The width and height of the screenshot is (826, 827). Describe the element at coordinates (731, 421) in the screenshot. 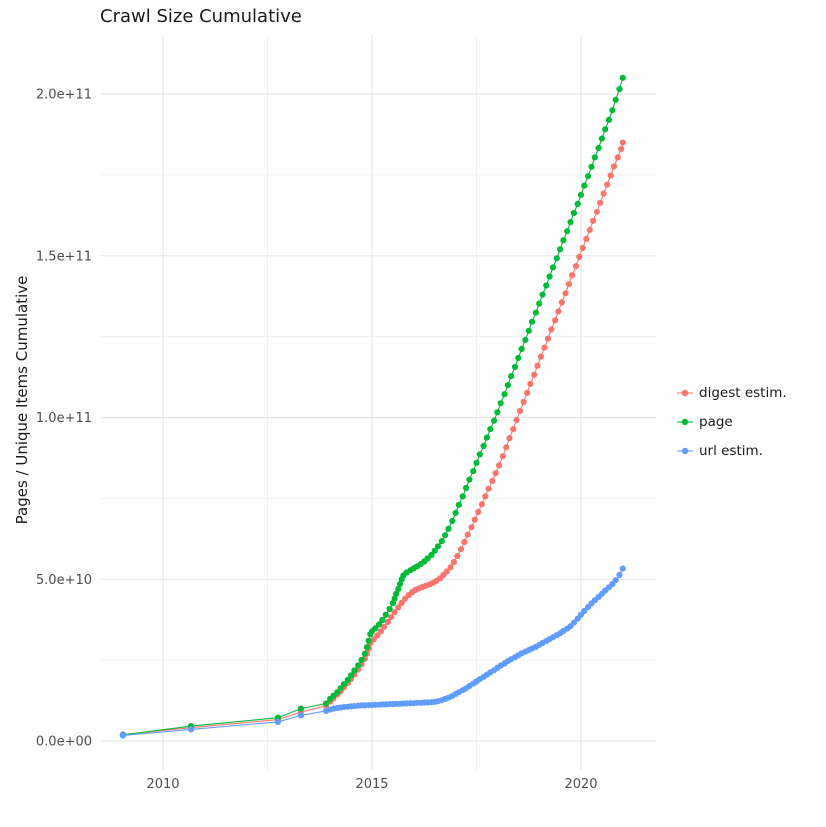

I see `legend-item: page` at that location.